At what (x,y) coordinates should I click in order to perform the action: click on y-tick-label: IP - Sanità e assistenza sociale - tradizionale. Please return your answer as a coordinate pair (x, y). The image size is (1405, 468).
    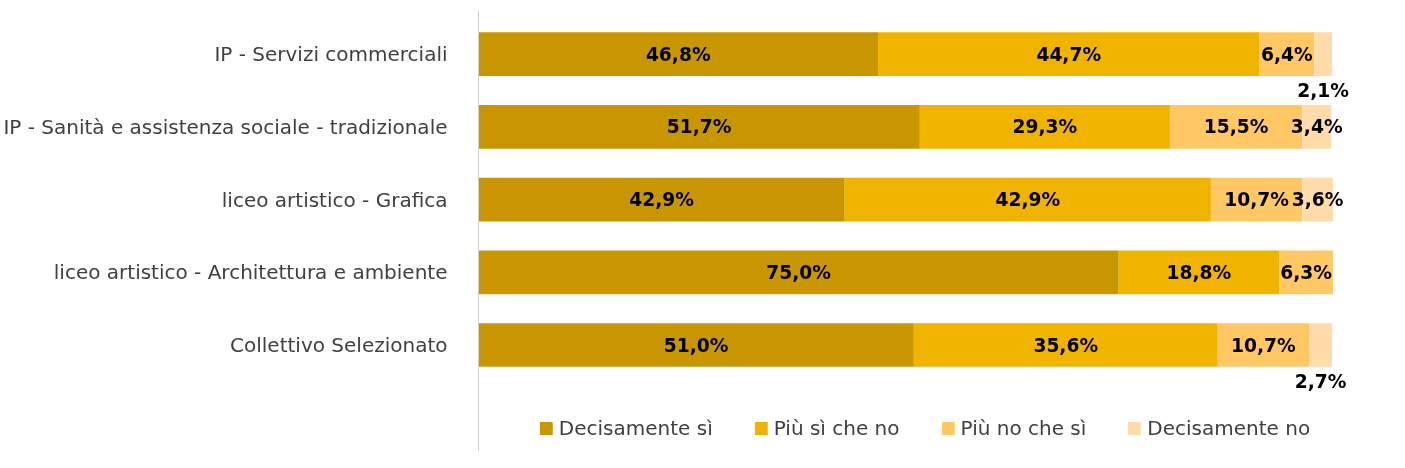
    Looking at the image, I should click on (225, 126).